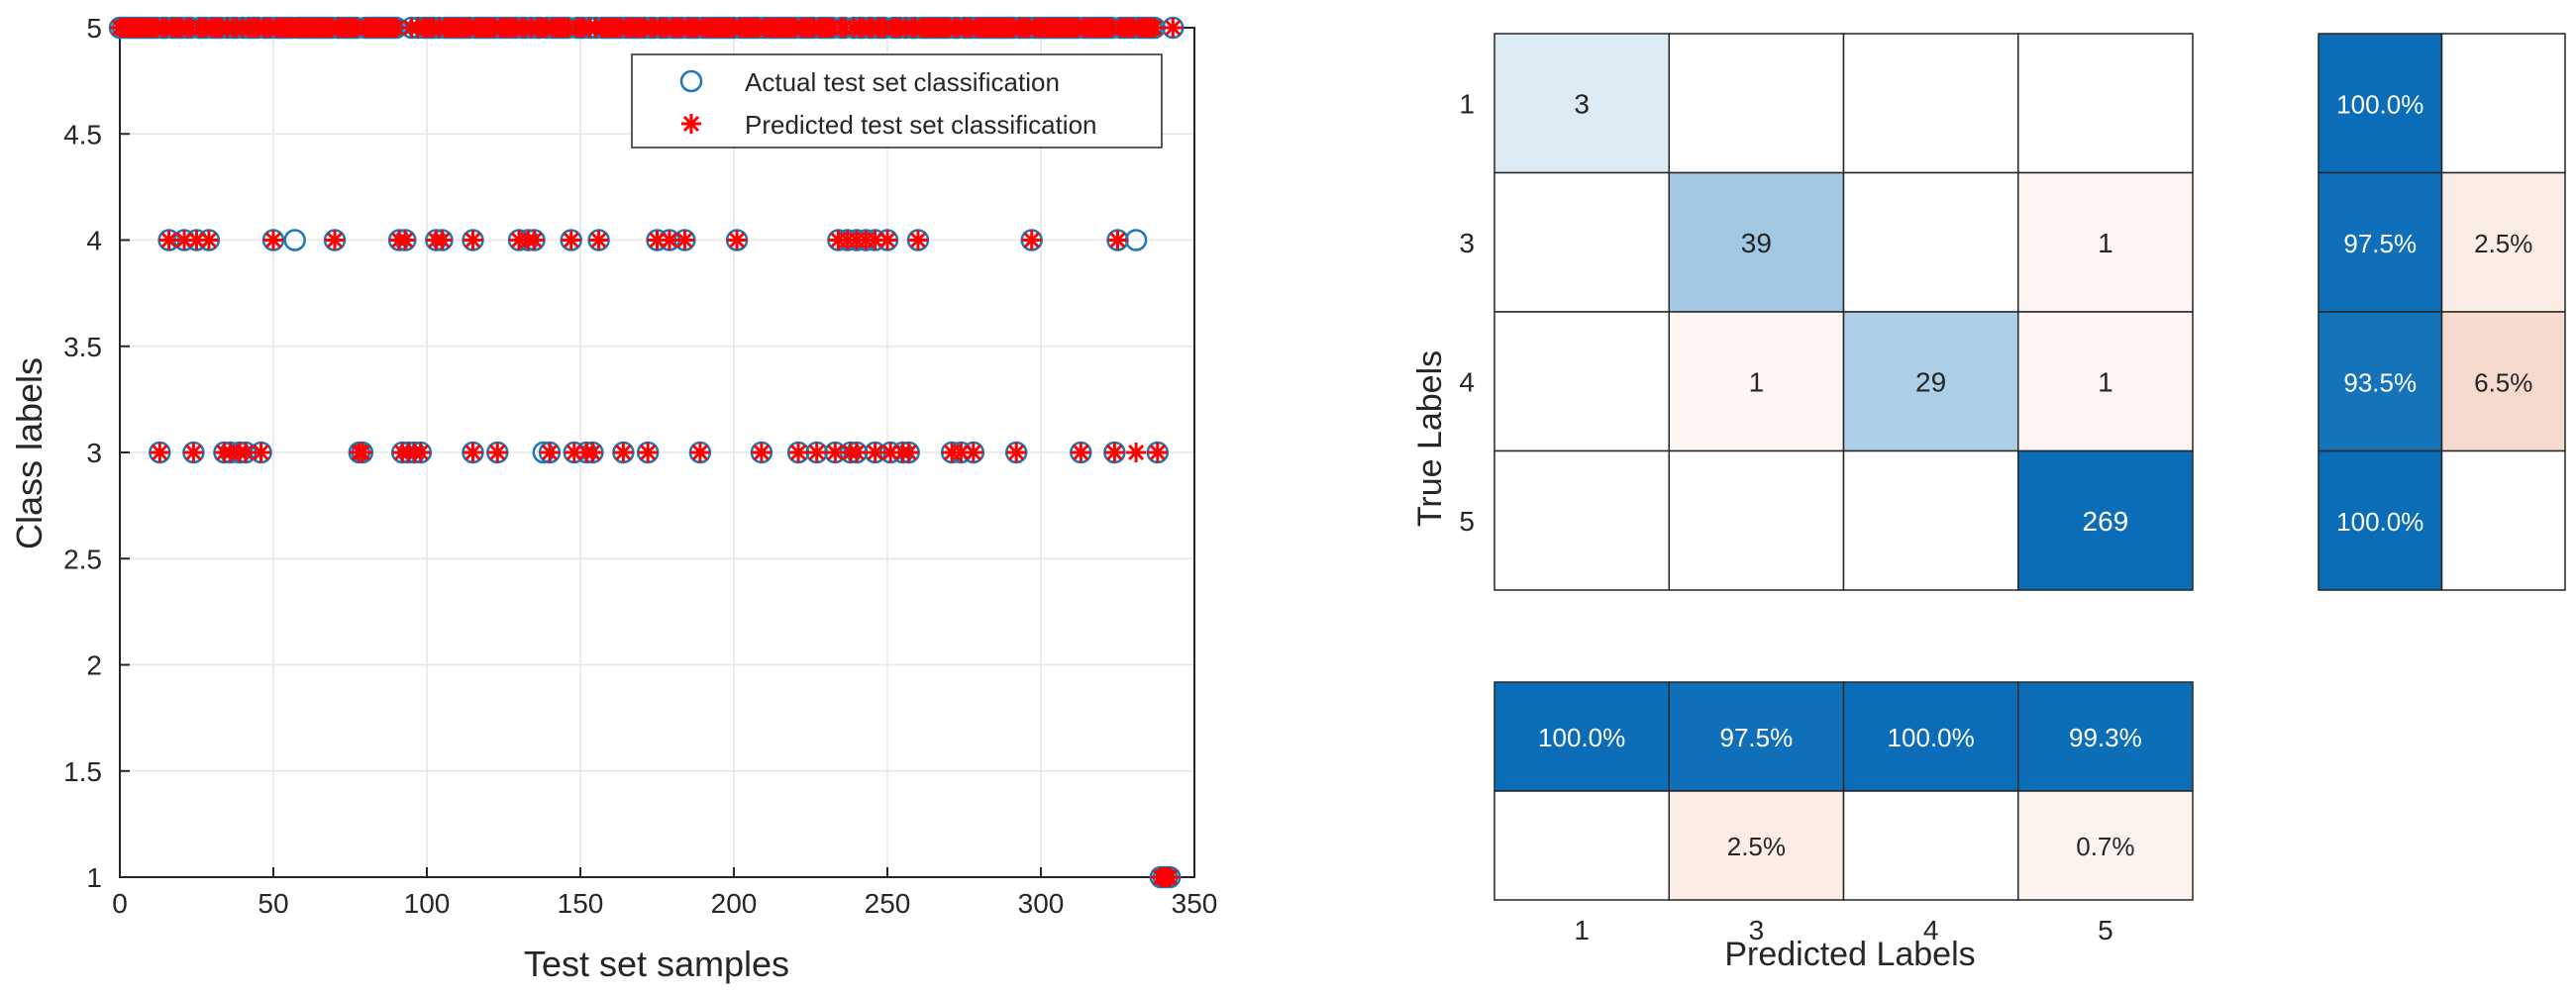 Image resolution: width=2576 pixels, height=994 pixels. I want to click on cm-y-axis-label: True Labels, so click(1430, 438).